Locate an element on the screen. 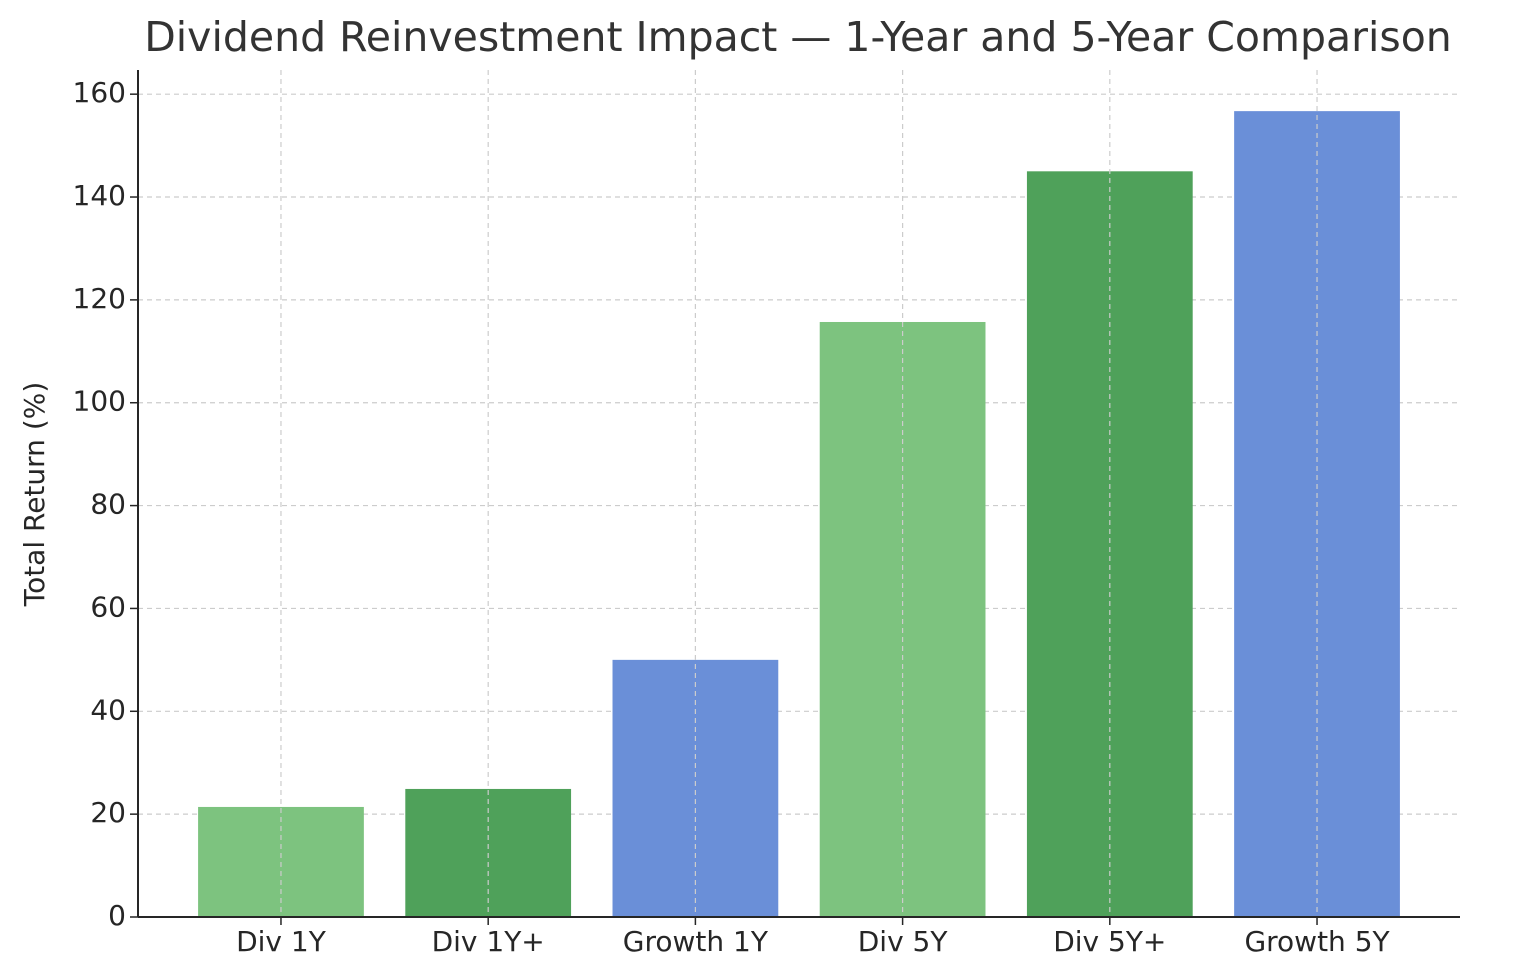  y-tick-label: 120 is located at coordinates (99, 298).